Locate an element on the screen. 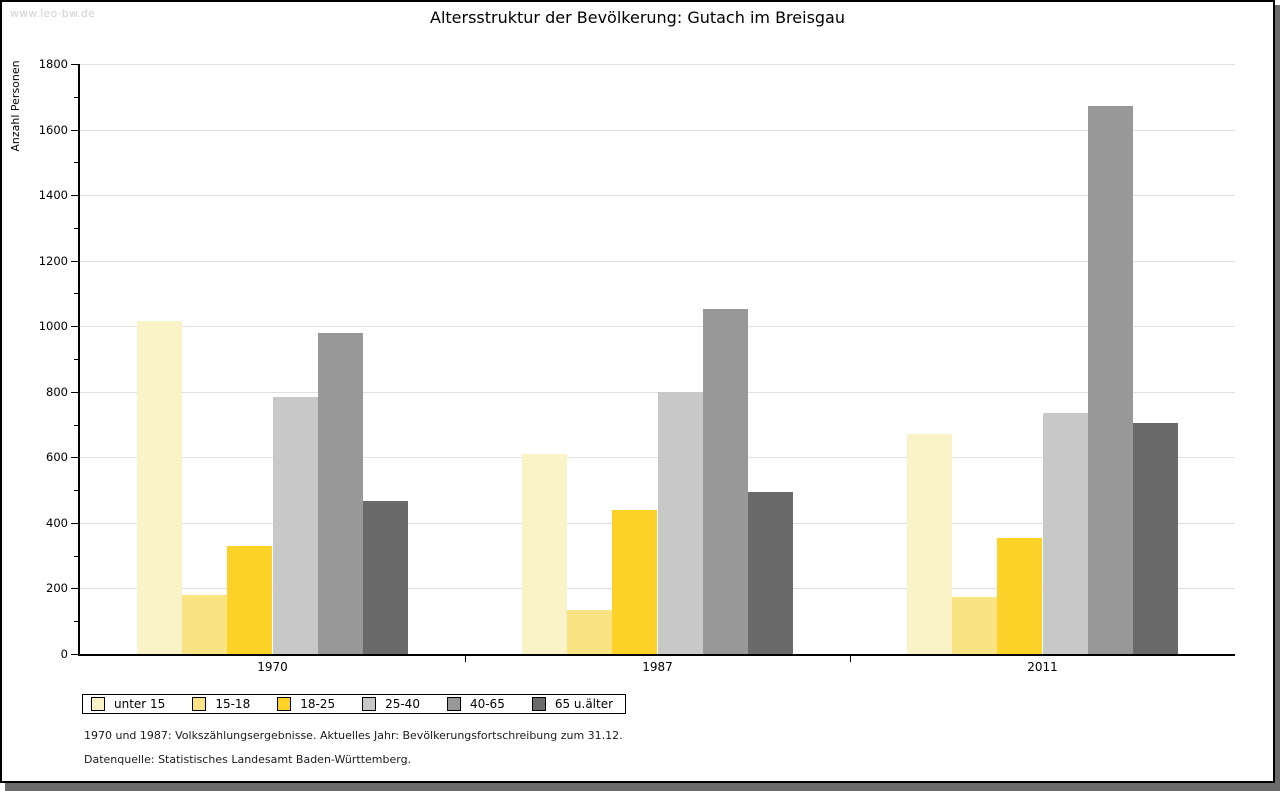 This screenshot has height=791, width=1280. legend-item-18-25: 18-25 is located at coordinates (306, 704).